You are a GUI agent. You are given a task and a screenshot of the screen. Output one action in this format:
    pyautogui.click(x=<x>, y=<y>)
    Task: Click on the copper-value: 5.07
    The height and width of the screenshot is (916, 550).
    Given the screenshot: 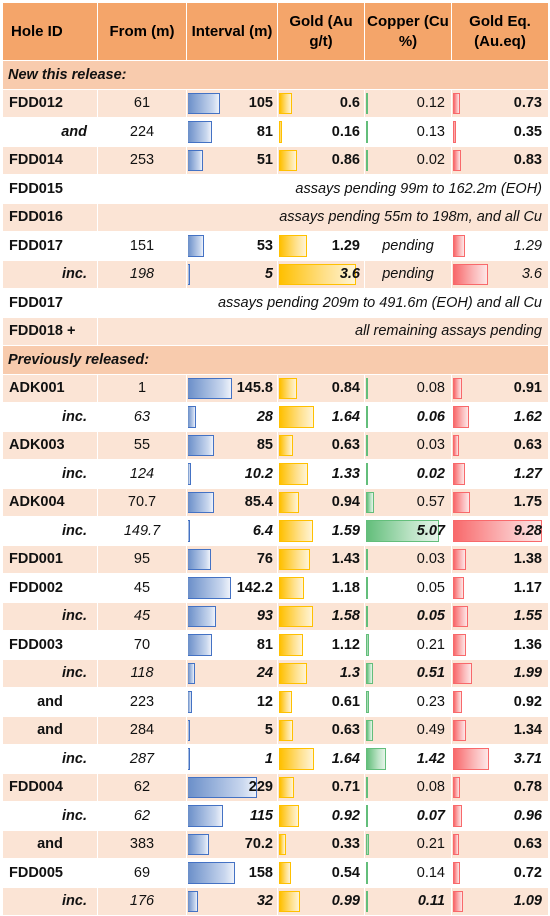 What is the action you would take?
    pyautogui.click(x=430, y=530)
    